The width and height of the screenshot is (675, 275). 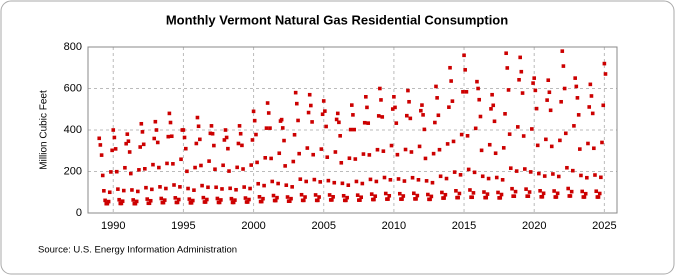 What do you see at coordinates (73, 130) in the screenshot?
I see `y-tick-label: 400` at bounding box center [73, 130].